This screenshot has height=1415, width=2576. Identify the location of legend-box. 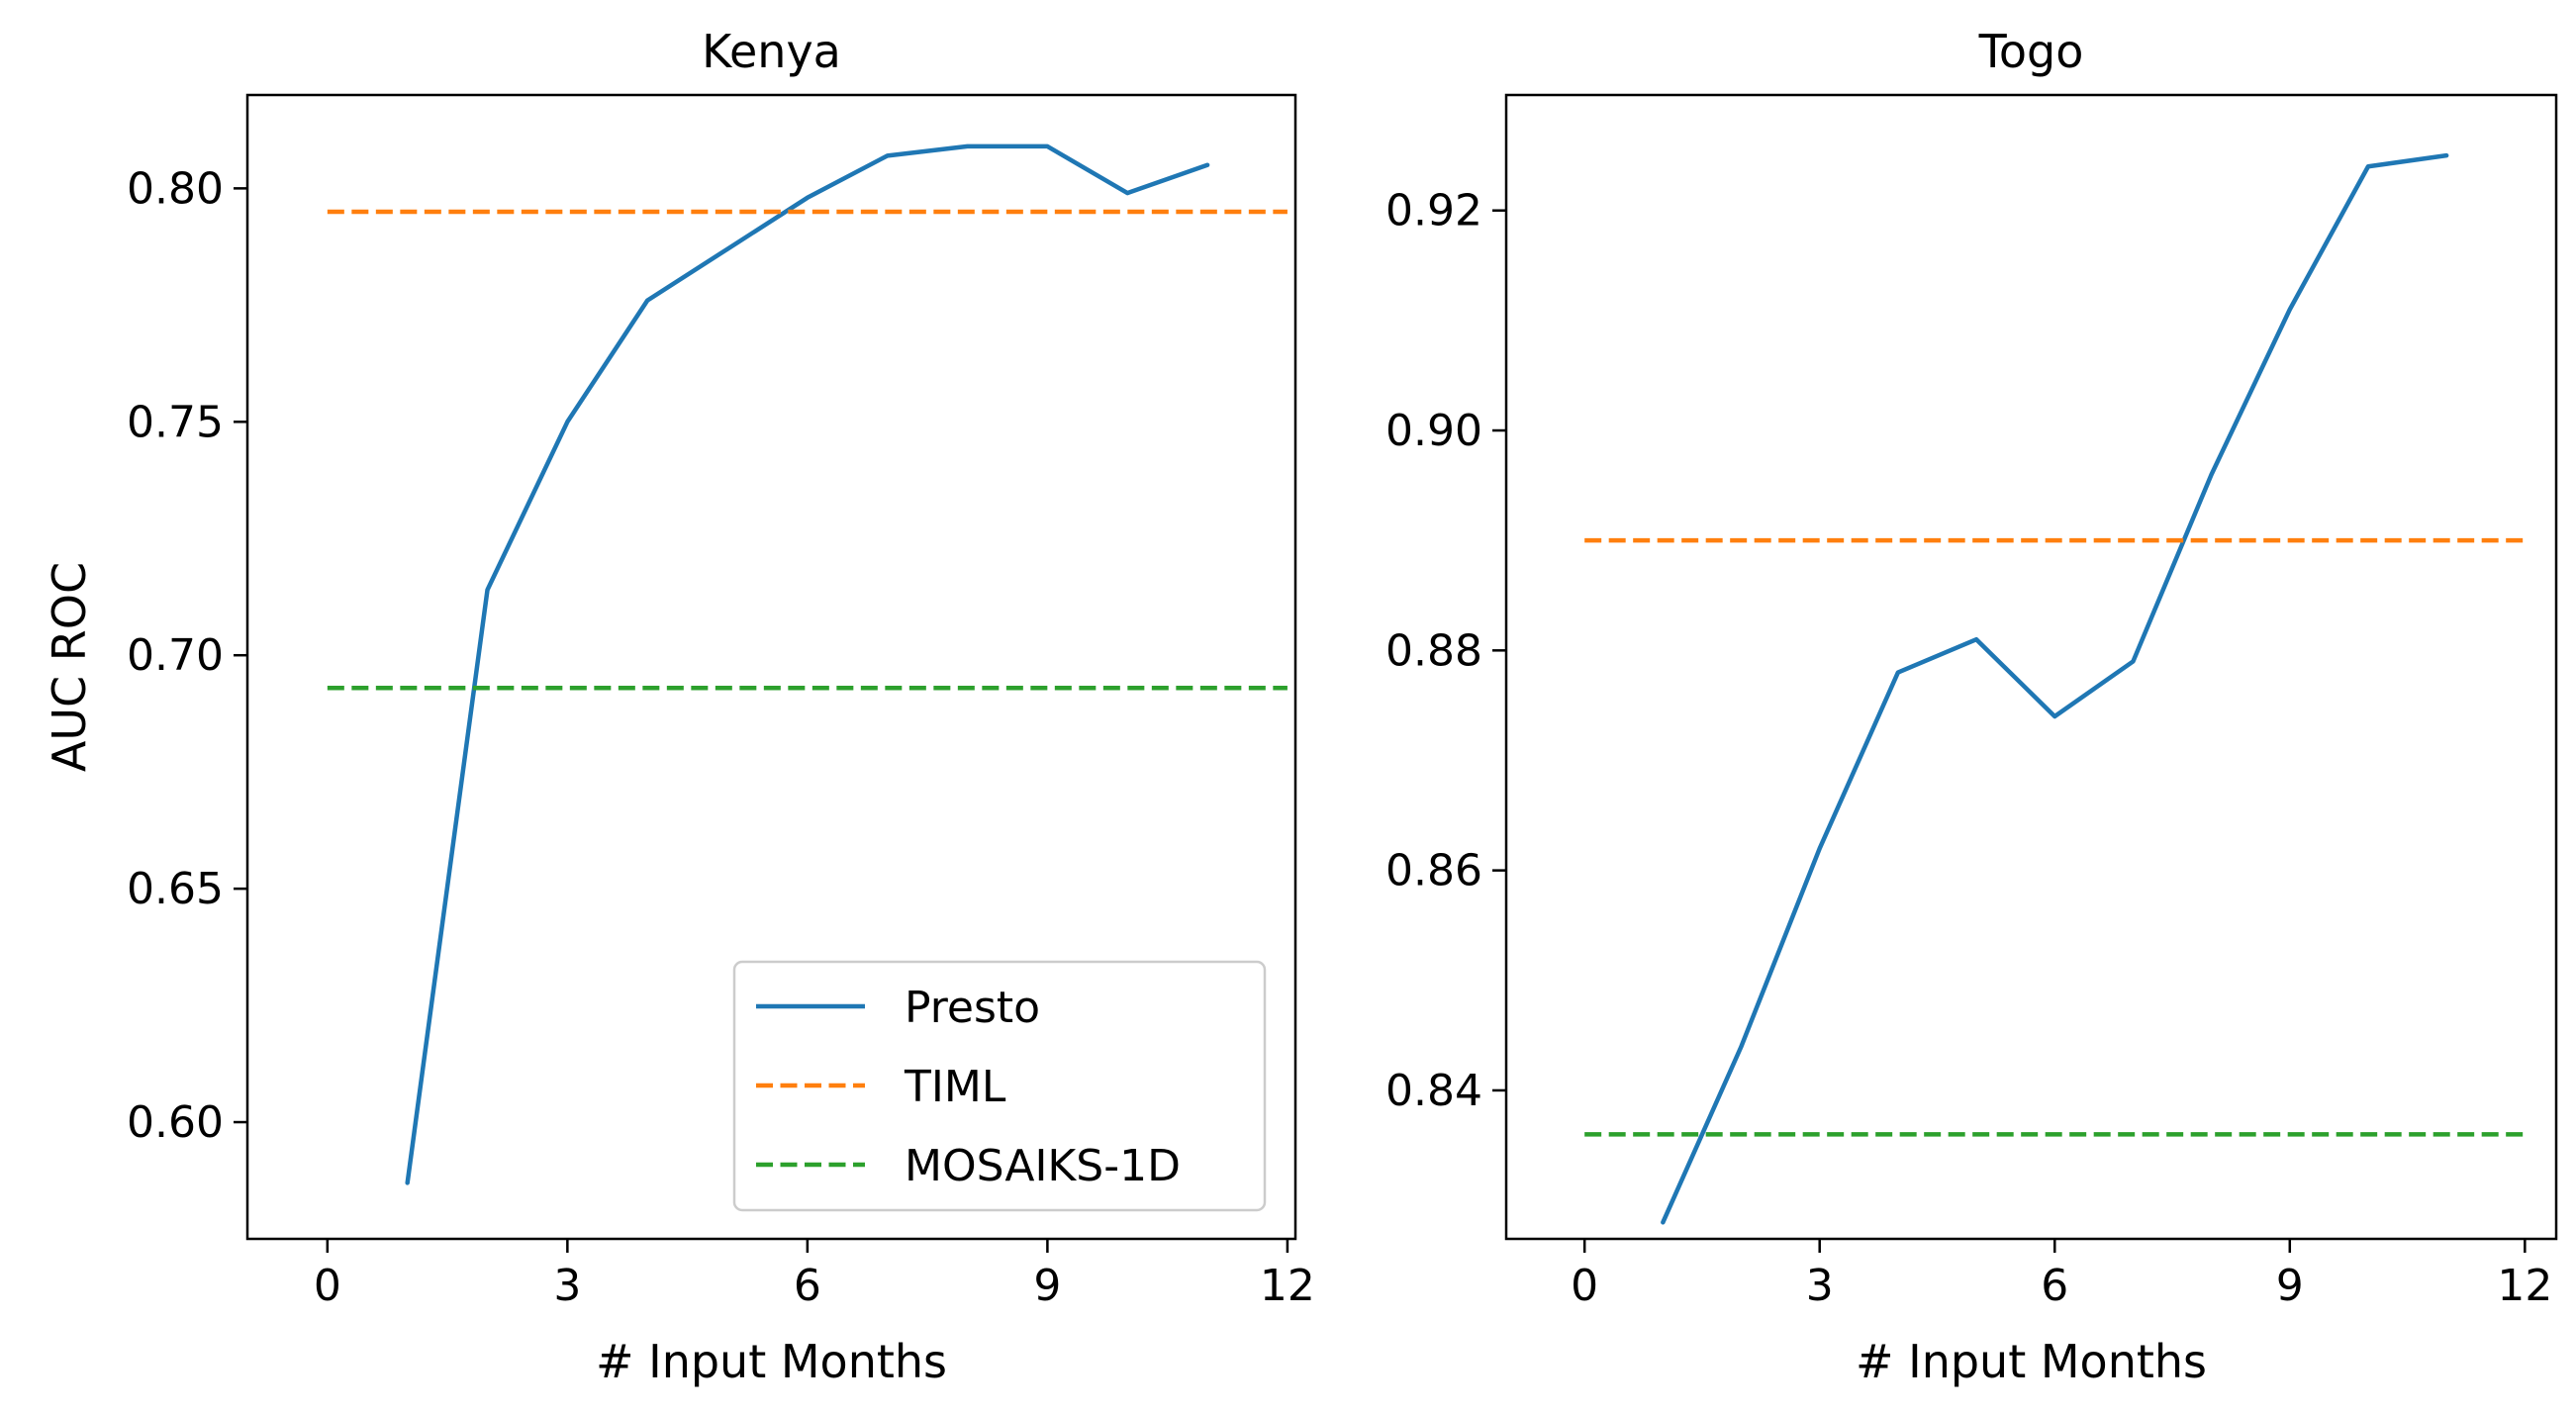
(999, 1086).